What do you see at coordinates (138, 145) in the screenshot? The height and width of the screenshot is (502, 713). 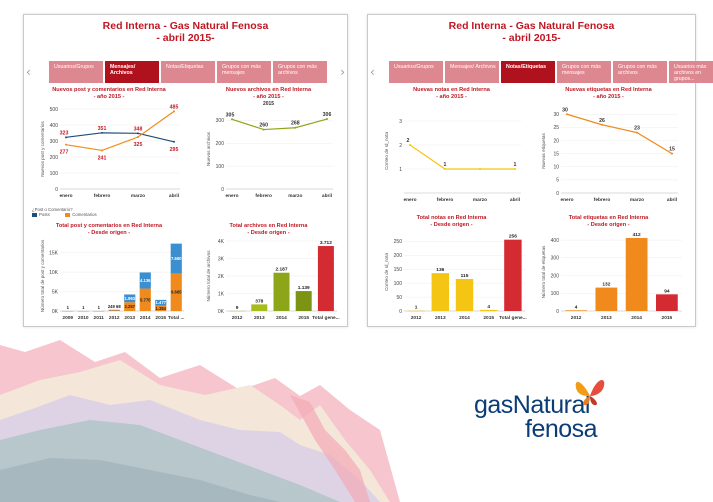 I see `data-label: 325` at bounding box center [138, 145].